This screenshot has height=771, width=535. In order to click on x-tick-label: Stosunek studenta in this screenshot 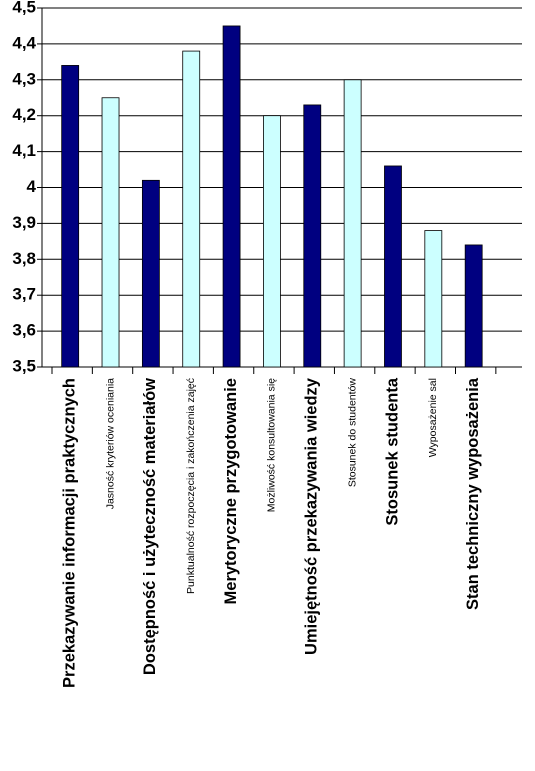, I will do `click(392, 451)`.